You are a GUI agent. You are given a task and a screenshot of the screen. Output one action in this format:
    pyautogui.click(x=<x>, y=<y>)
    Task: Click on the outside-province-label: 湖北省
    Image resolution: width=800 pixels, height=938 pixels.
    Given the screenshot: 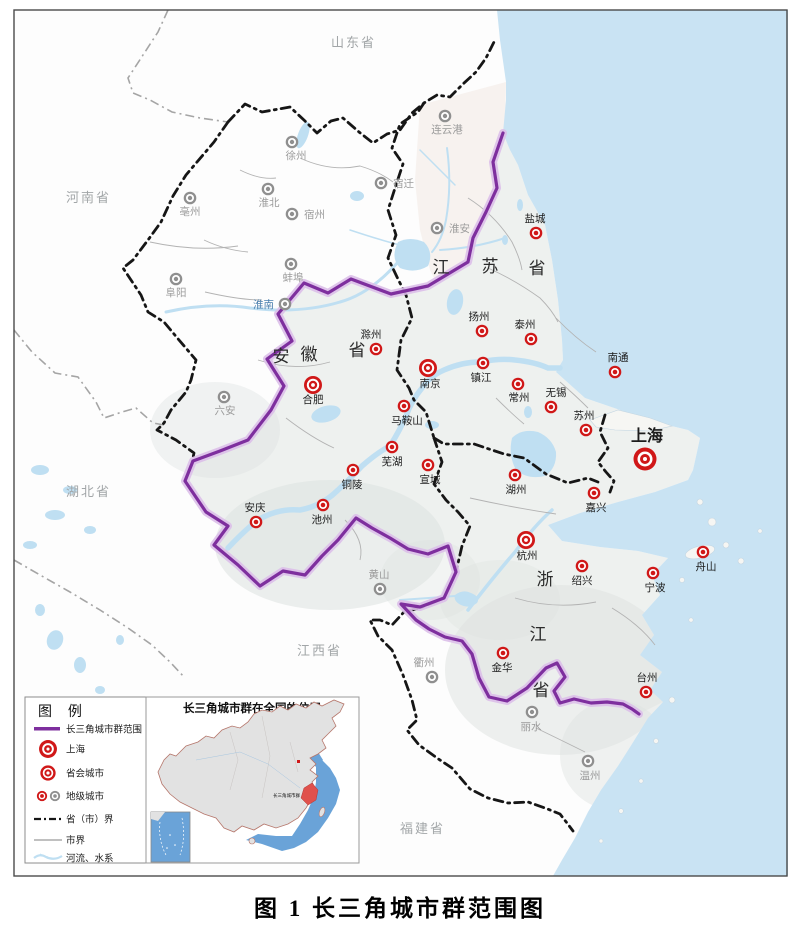 What is the action you would take?
    pyautogui.click(x=88, y=491)
    